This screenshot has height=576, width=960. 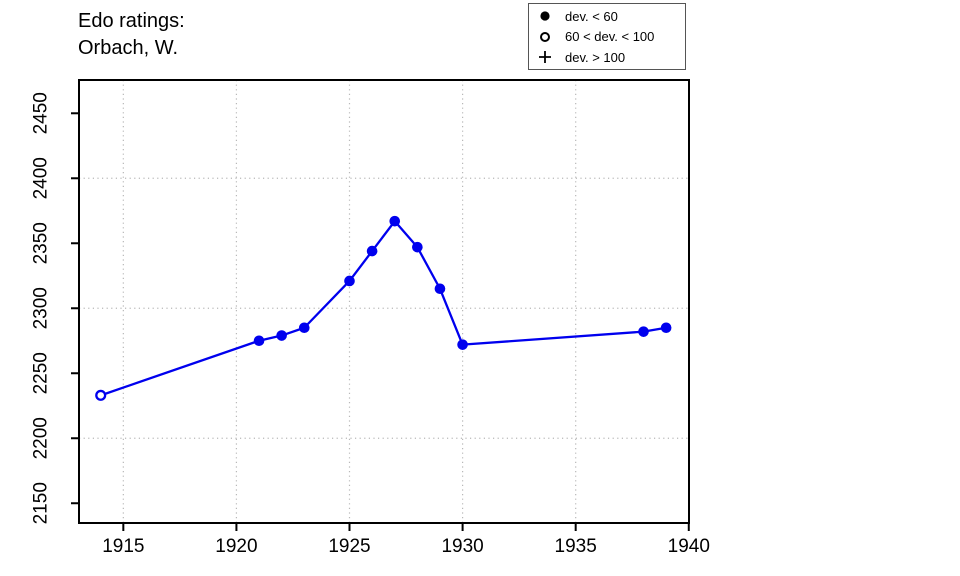 I want to click on legend-item-dev-60-100: 60 < dev. < 100, so click(x=611, y=36).